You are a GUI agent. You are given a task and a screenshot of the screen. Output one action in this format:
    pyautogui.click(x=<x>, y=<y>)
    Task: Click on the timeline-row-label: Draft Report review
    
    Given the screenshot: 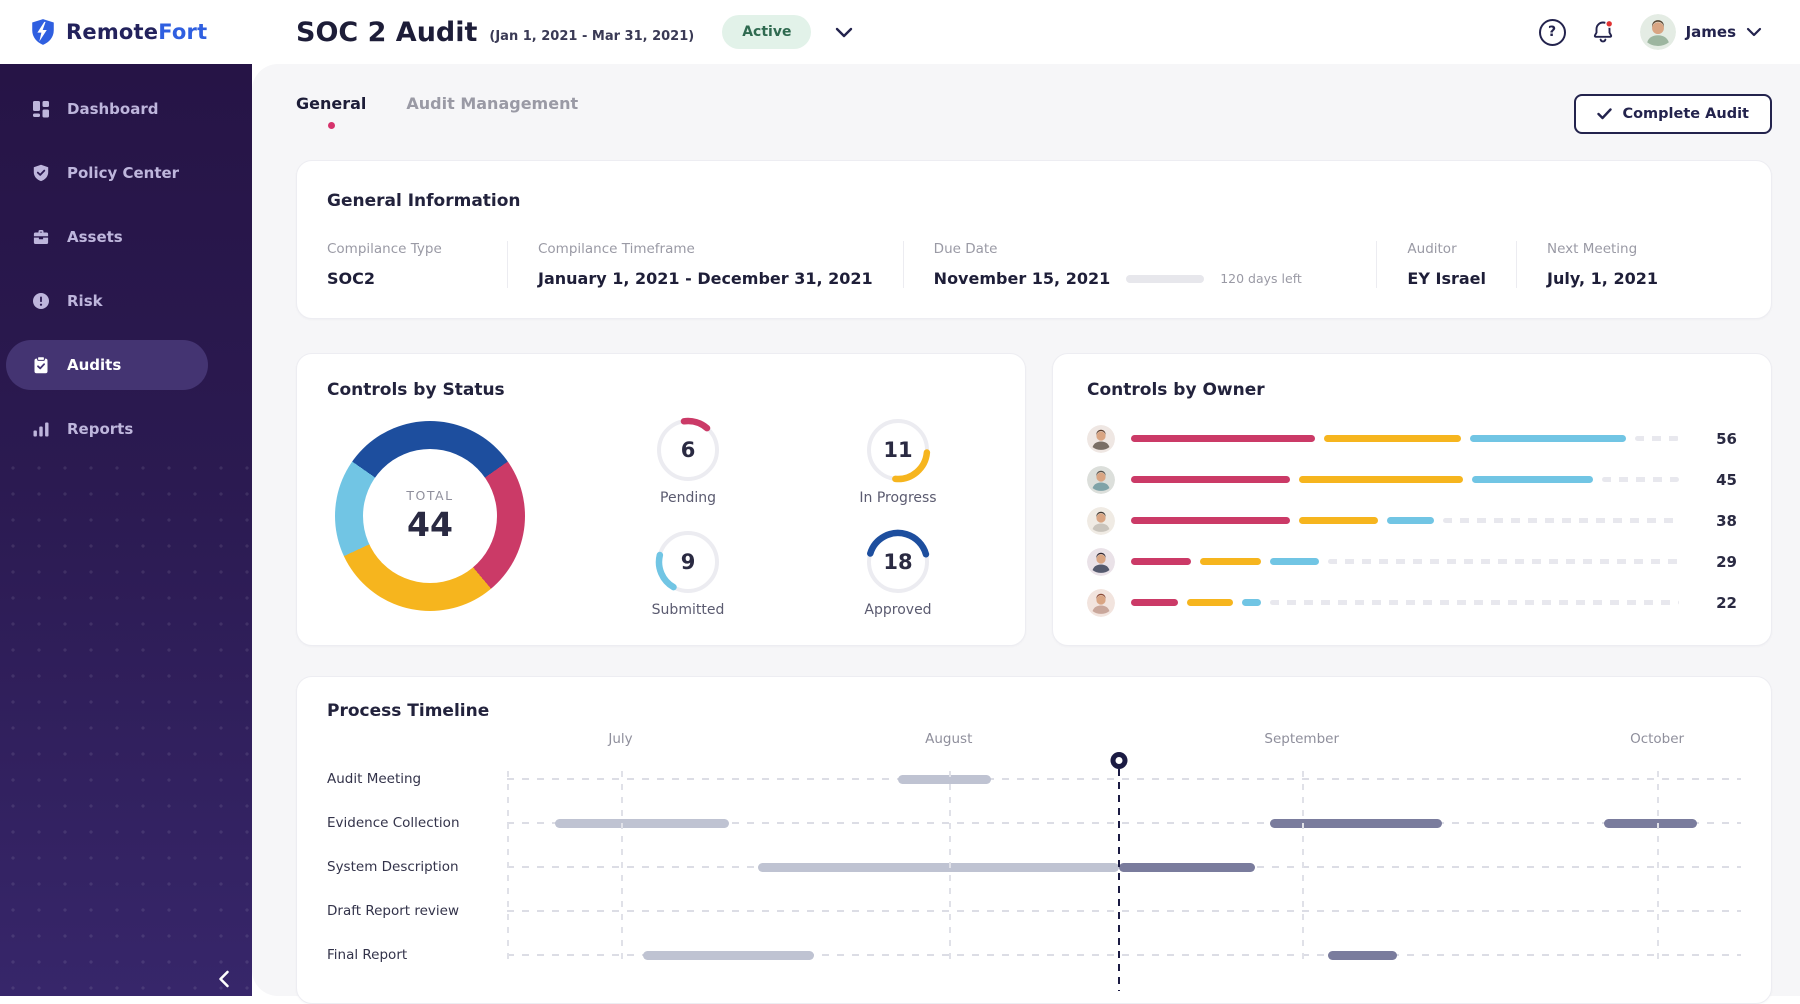 What is the action you would take?
    pyautogui.click(x=393, y=911)
    